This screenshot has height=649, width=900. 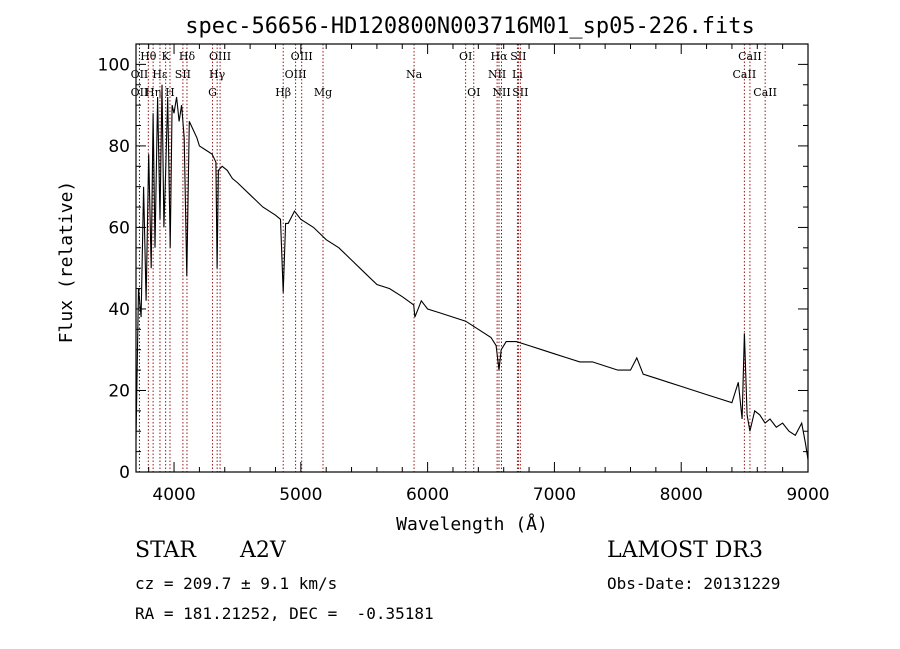 What do you see at coordinates (681, 495) in the screenshot?
I see `x-tick-label-4: 8000` at bounding box center [681, 495].